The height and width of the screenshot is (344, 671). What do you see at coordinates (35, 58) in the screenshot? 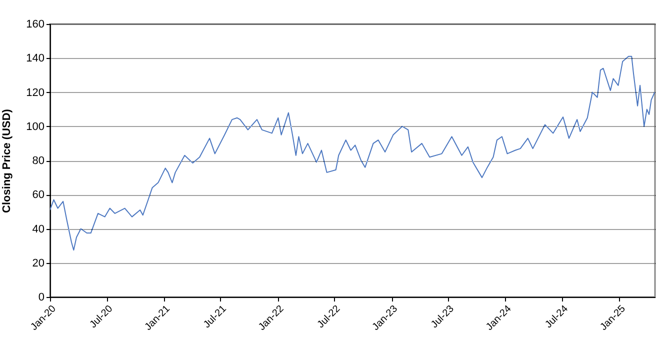
I see `y-tick-label: 140` at bounding box center [35, 58].